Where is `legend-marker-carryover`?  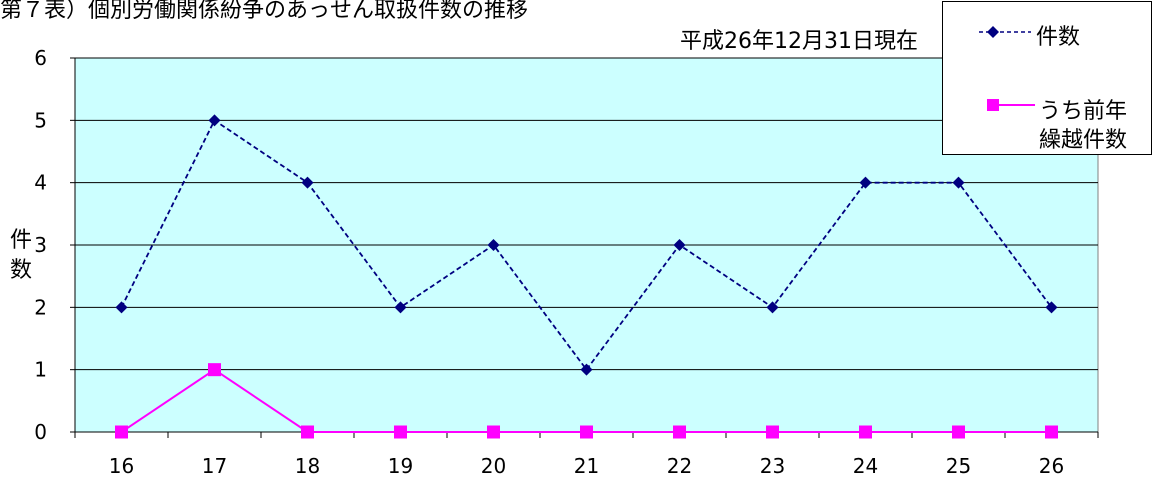 legend-marker-carryover is located at coordinates (993, 105).